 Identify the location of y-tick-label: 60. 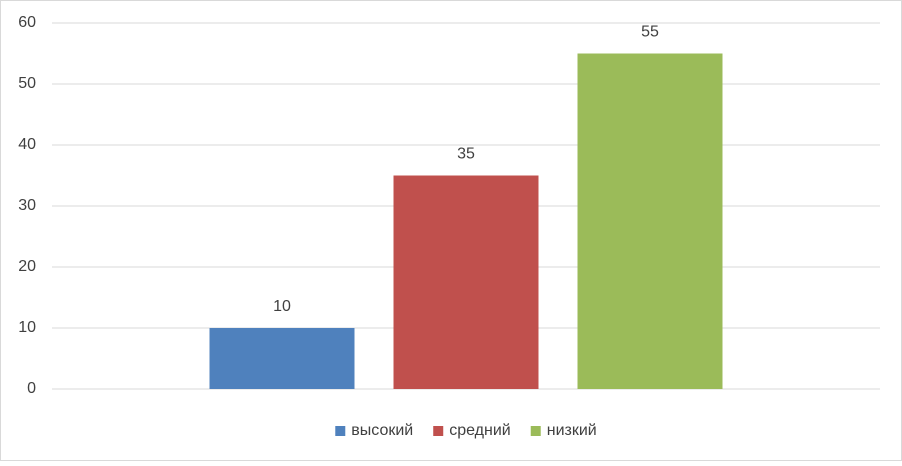
(27, 22).